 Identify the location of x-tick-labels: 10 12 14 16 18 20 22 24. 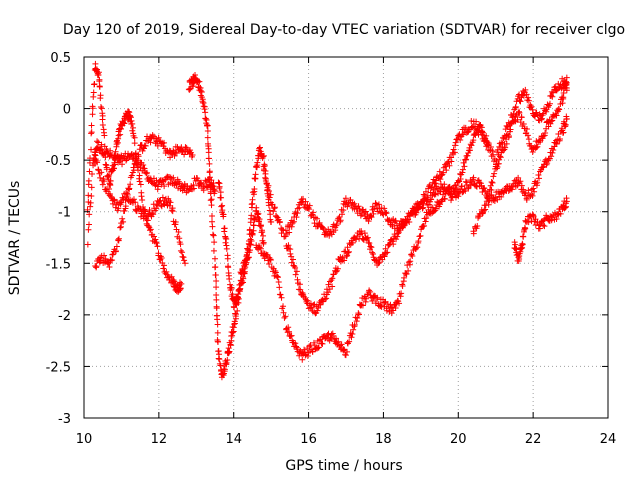
(346, 439).